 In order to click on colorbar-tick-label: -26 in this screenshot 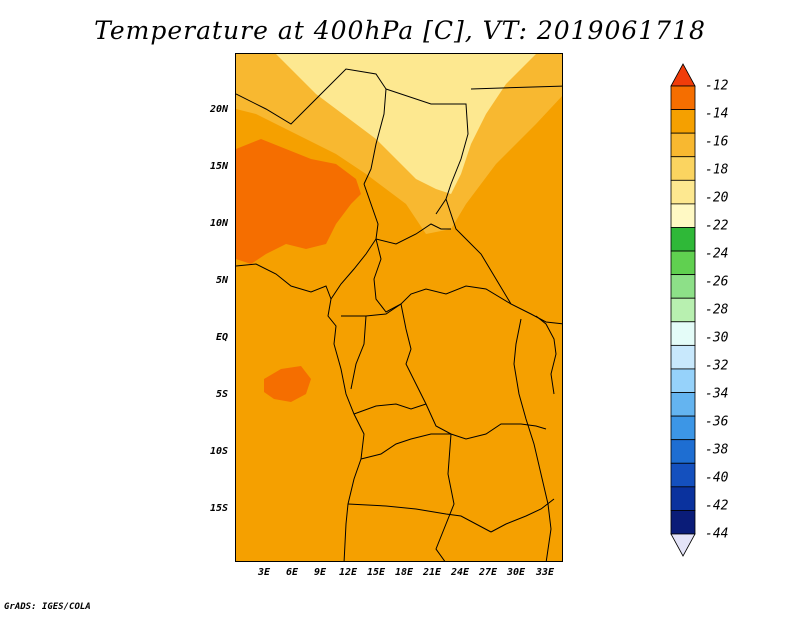, I will do `click(717, 282)`.